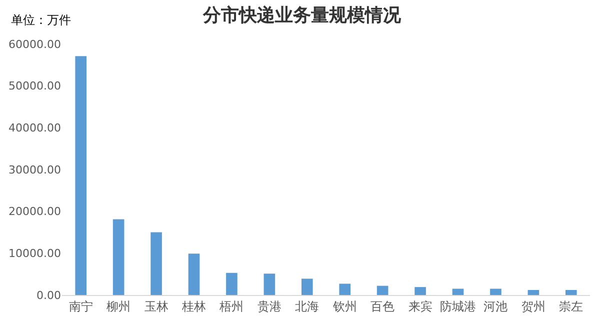  Describe the element at coordinates (458, 306) in the screenshot. I see `x-tick-label: 防城港` at that location.